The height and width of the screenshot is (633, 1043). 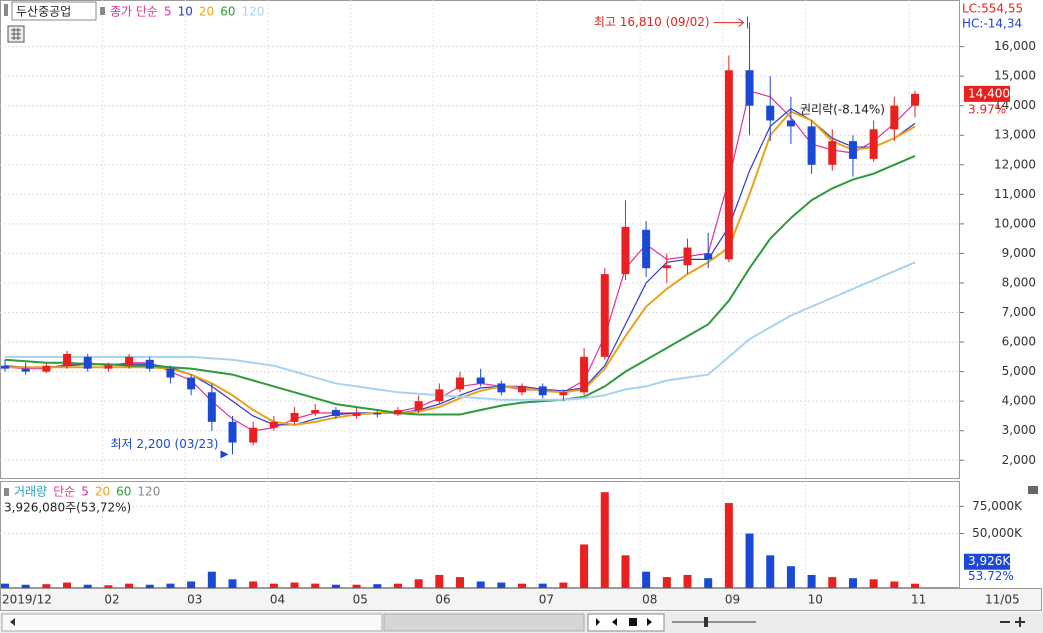 I want to click on y-tick-label: 4,000, so click(x=1019, y=401).